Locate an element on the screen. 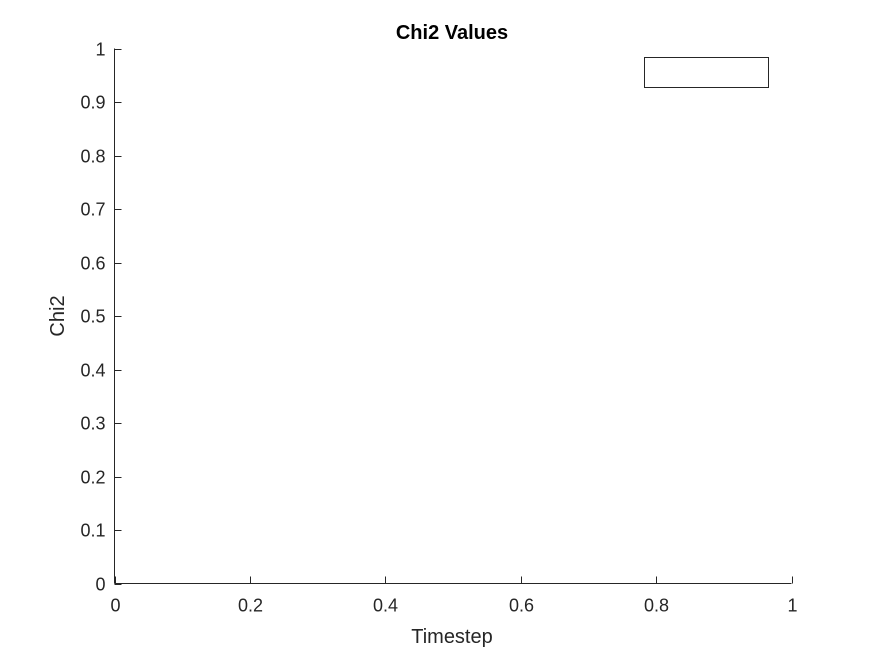 This screenshot has height=656, width=875. y-tick-label: 0.2 is located at coordinates (92, 478).